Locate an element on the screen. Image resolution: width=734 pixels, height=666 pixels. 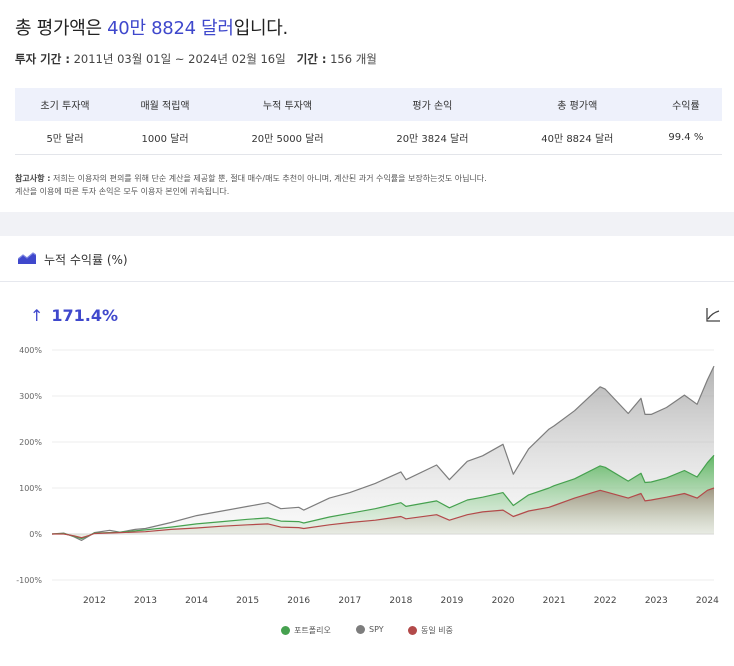
y-axis-ticks: 400% 300% 200% 100% 0% -100% is located at coordinates (29, 465).